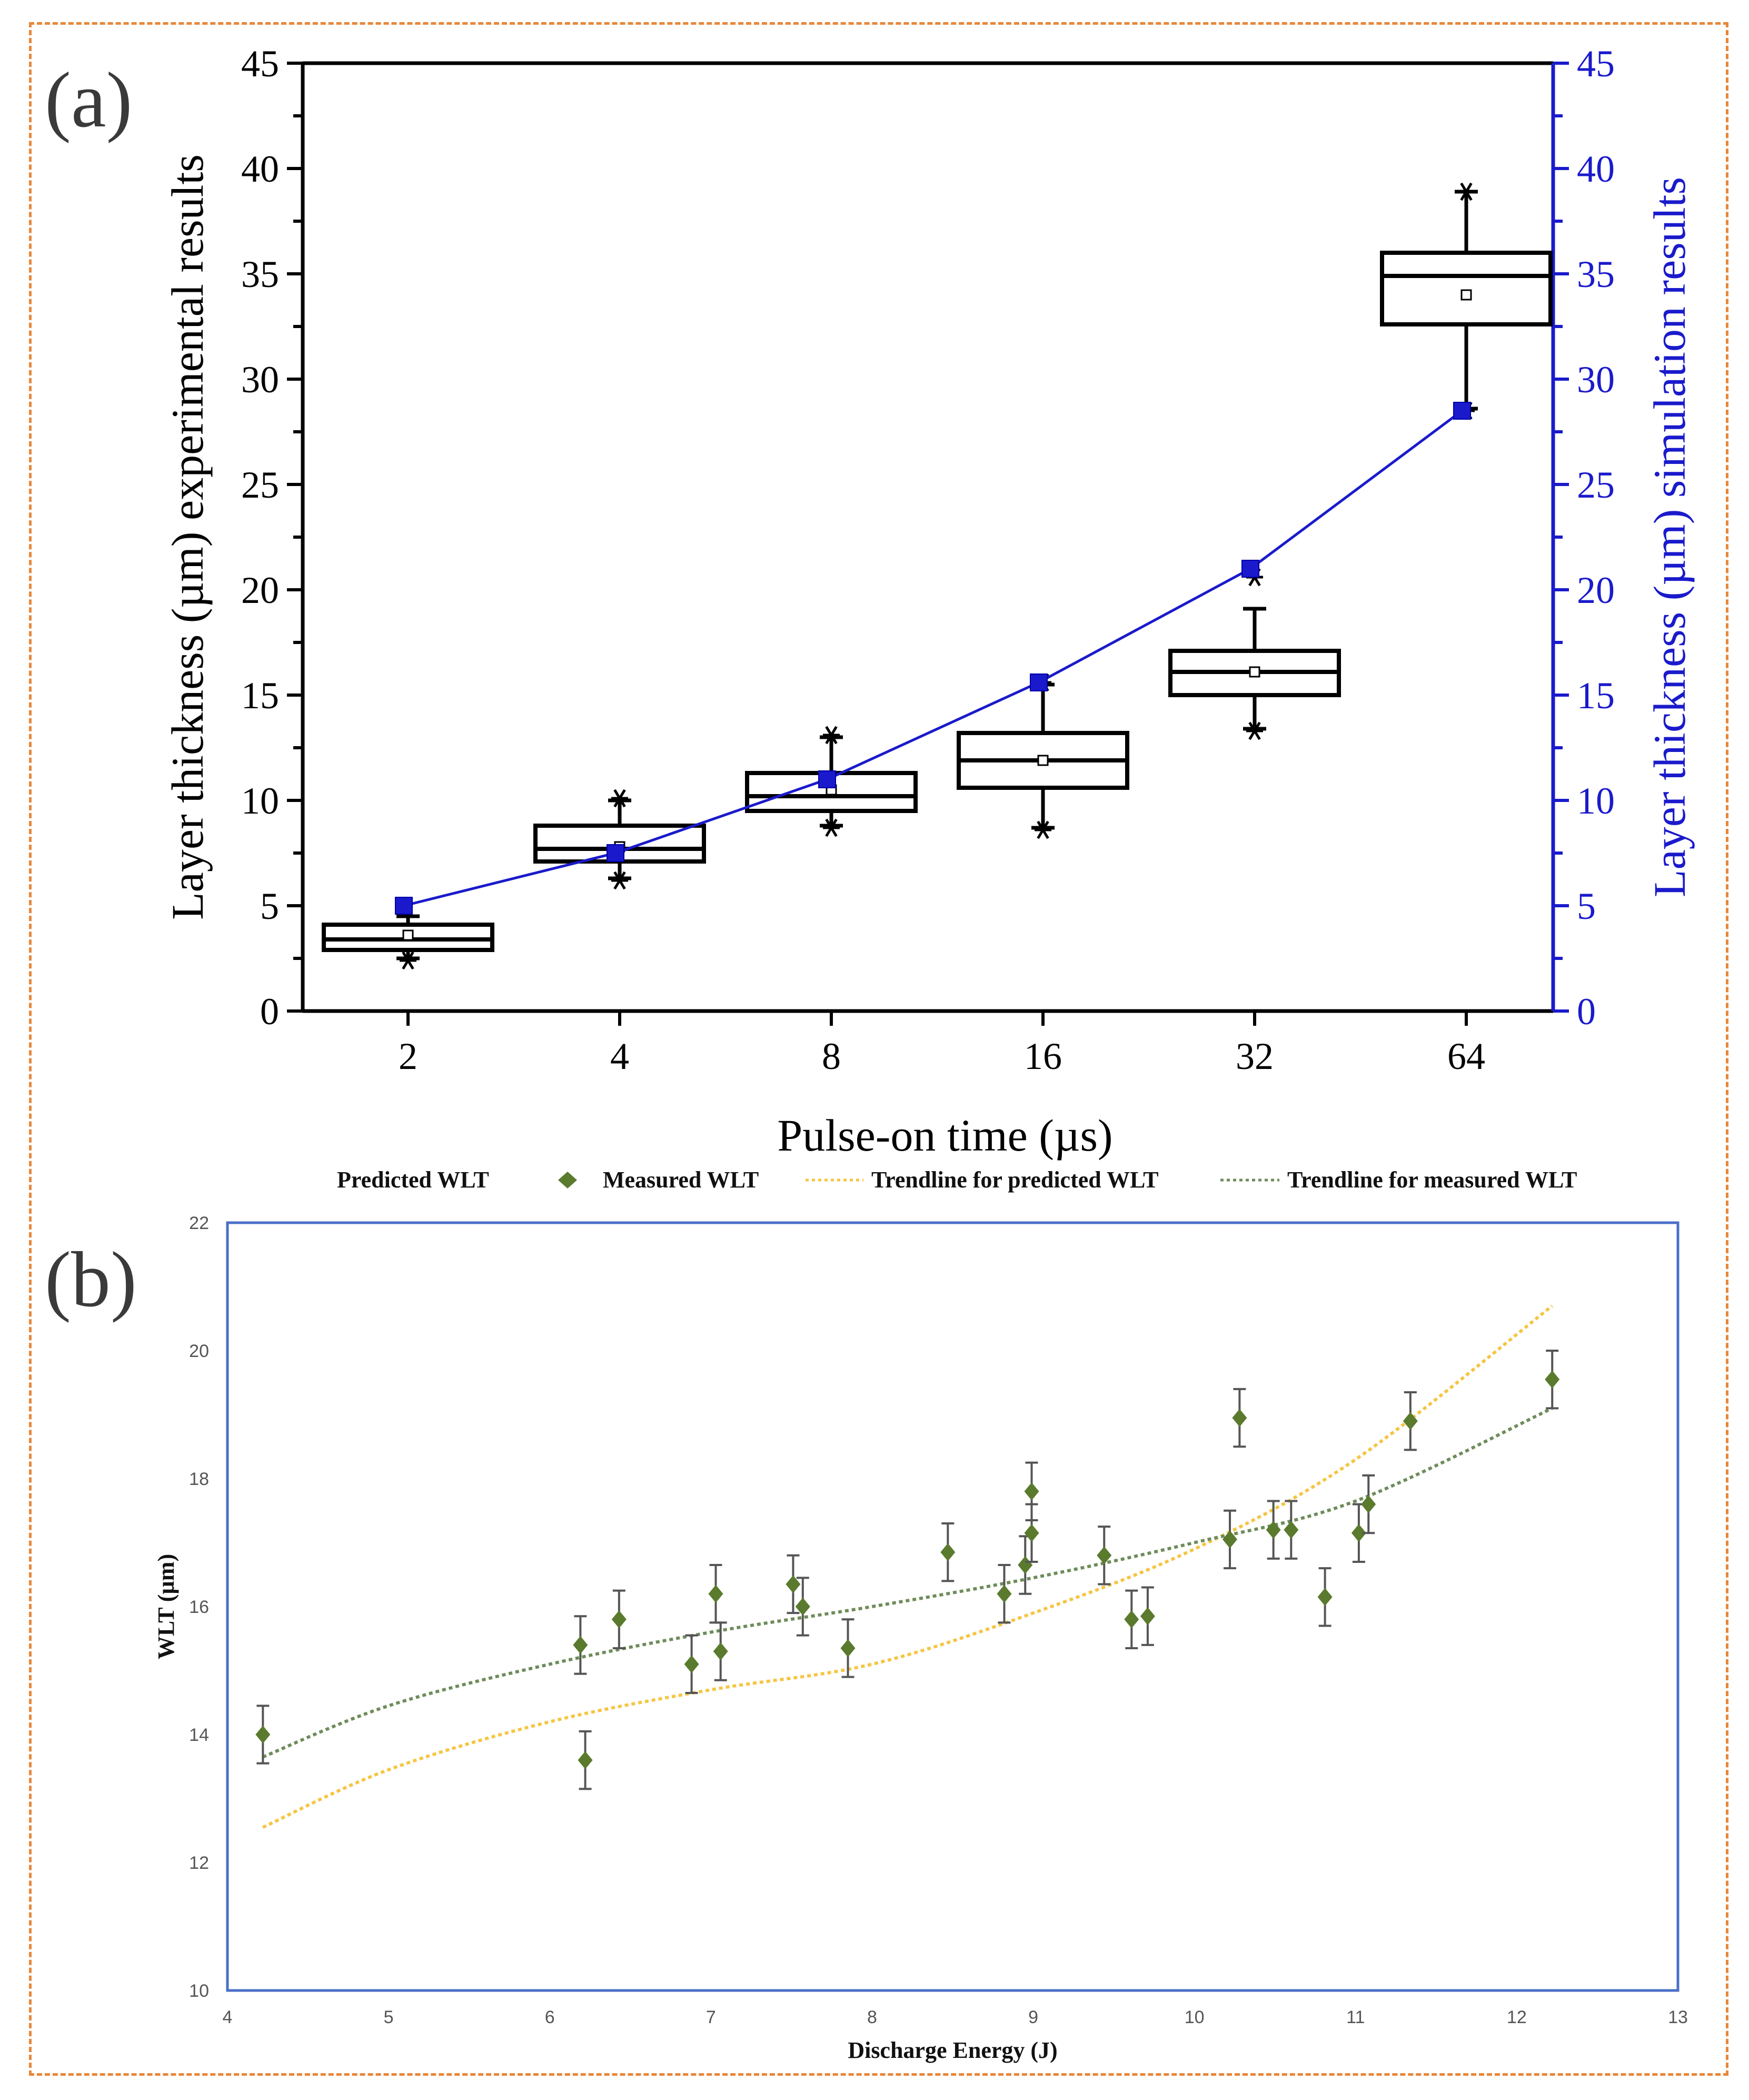 The image size is (1749, 2100). I want to click on right-y-tick-label: 15, so click(1596, 696).